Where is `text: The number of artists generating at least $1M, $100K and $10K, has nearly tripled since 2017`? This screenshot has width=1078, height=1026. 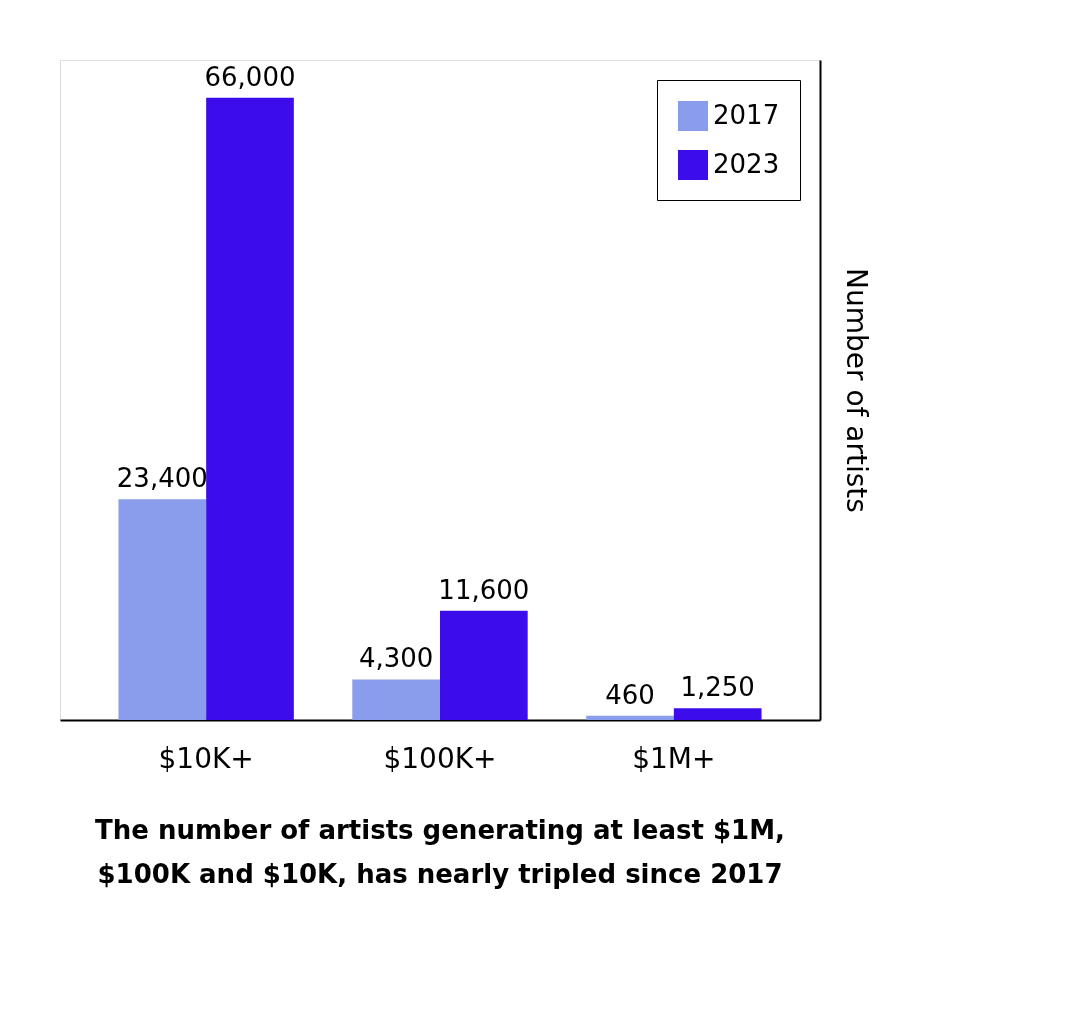 text: The number of artists generating at least $1M, $100K and $10K, has nearly tripled since 2017 is located at coordinates (440, 852).